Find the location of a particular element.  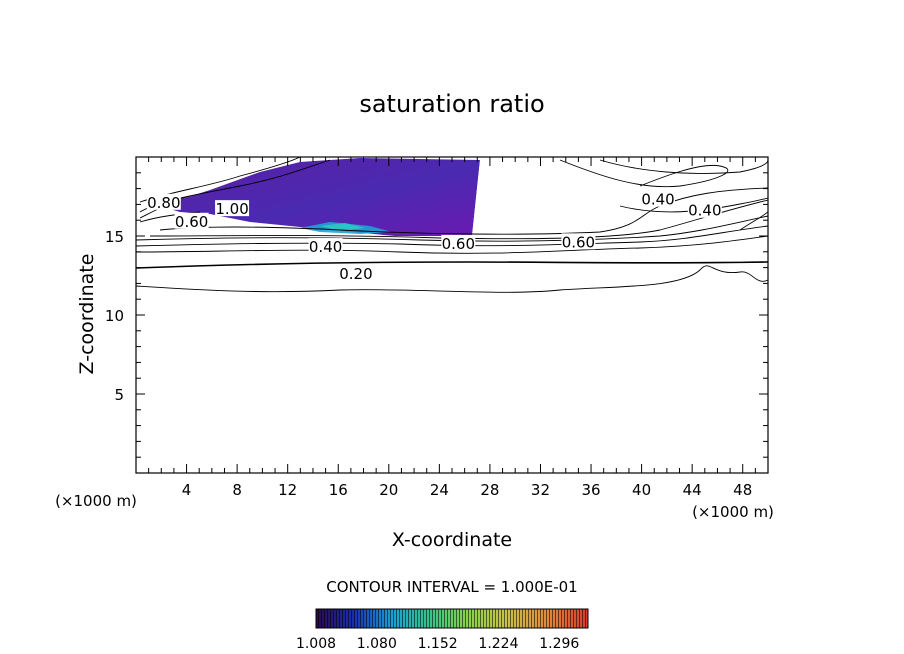

contour-interval-text: CONTOUR INTERVAL = 1.000E-01 is located at coordinates (451, 587).